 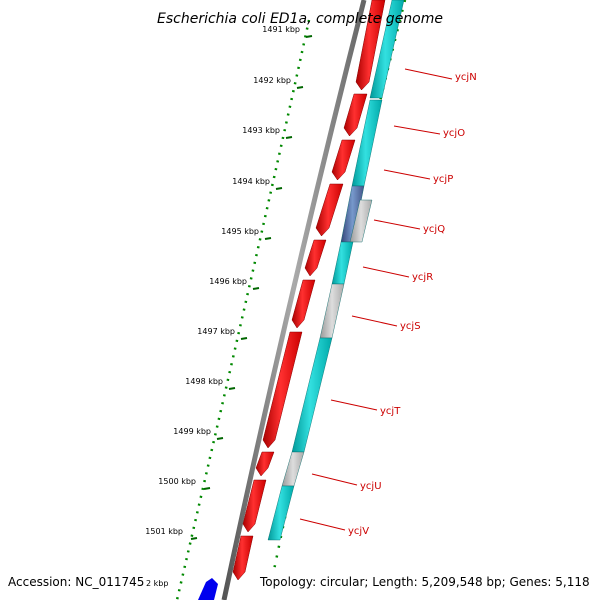 I want to click on reverse-cds-feature, so click(x=208, y=589).